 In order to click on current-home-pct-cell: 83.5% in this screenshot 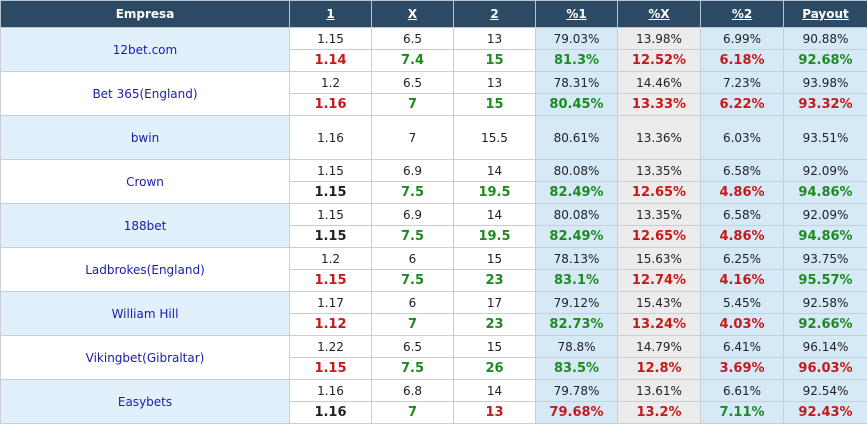, I will do `click(577, 369)`.